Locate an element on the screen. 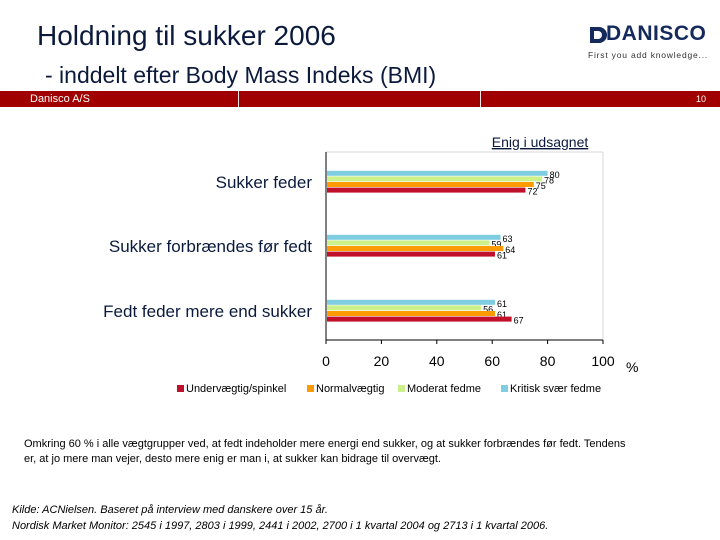 Image resolution: width=720 pixels, height=540 pixels. value-label: 75 is located at coordinates (541, 186).